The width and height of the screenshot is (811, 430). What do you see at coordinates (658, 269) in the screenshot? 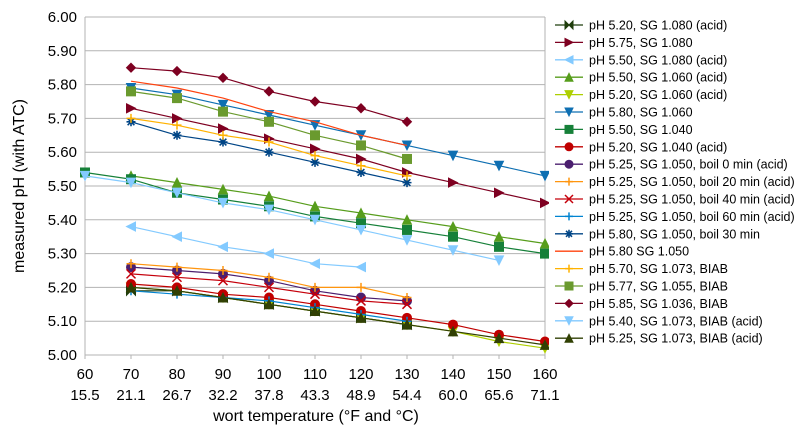
I see `legend-label: pH 5.70, SG 1.073, BIAB` at bounding box center [658, 269].